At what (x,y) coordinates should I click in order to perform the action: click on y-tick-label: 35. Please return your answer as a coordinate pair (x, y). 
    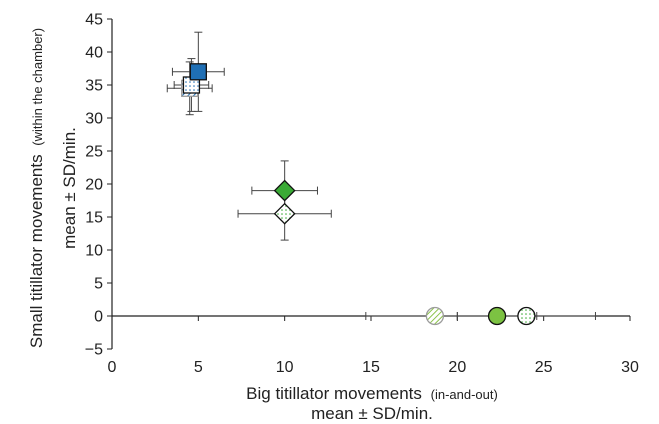
    Looking at the image, I should click on (94, 86).